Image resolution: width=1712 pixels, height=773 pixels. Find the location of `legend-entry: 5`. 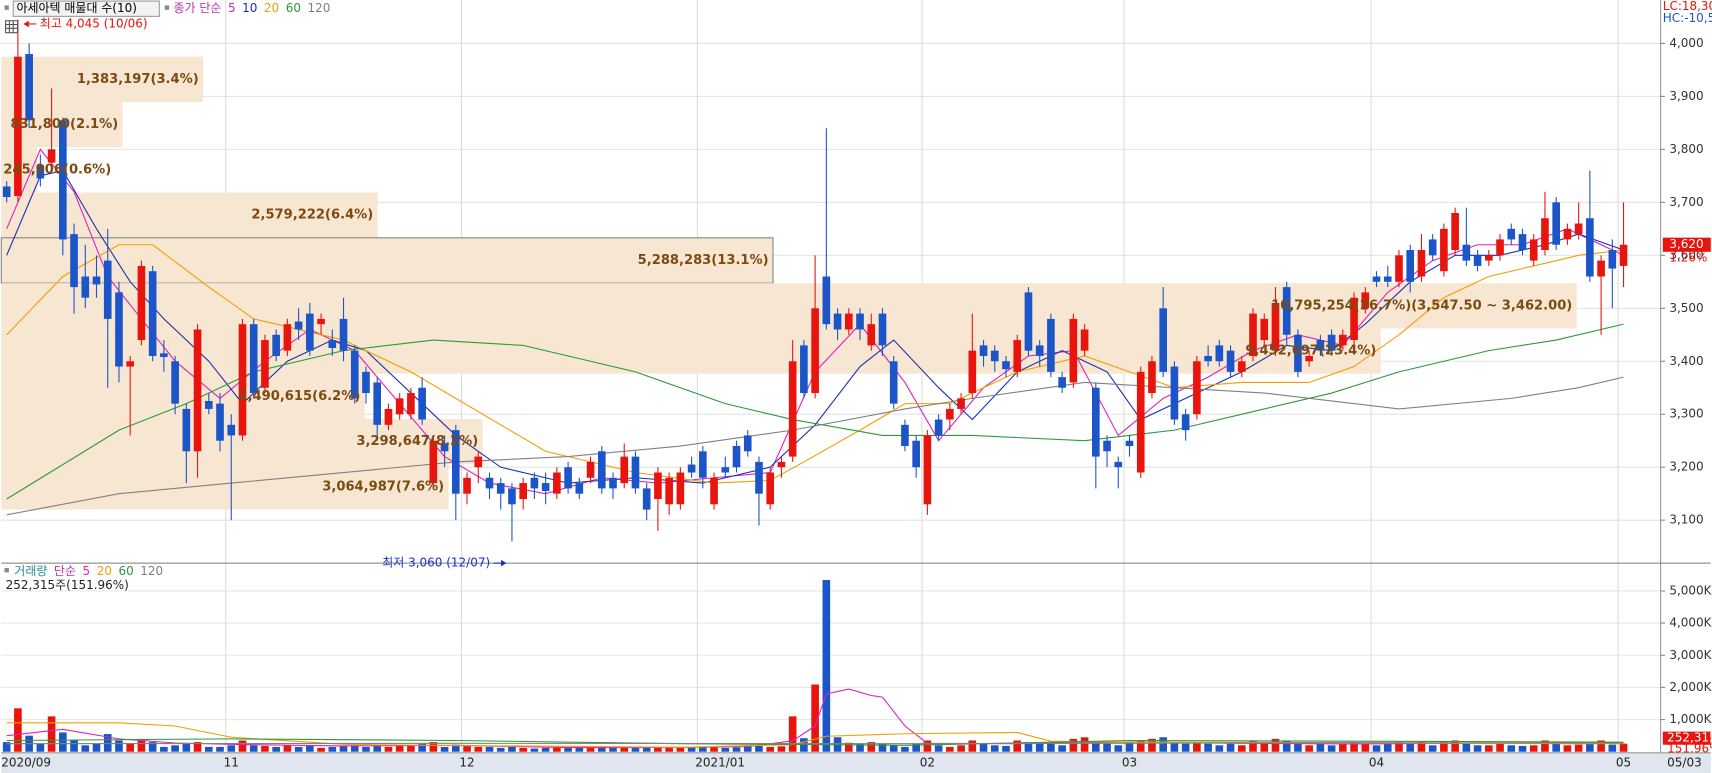

legend-entry: 5 is located at coordinates (87, 571).